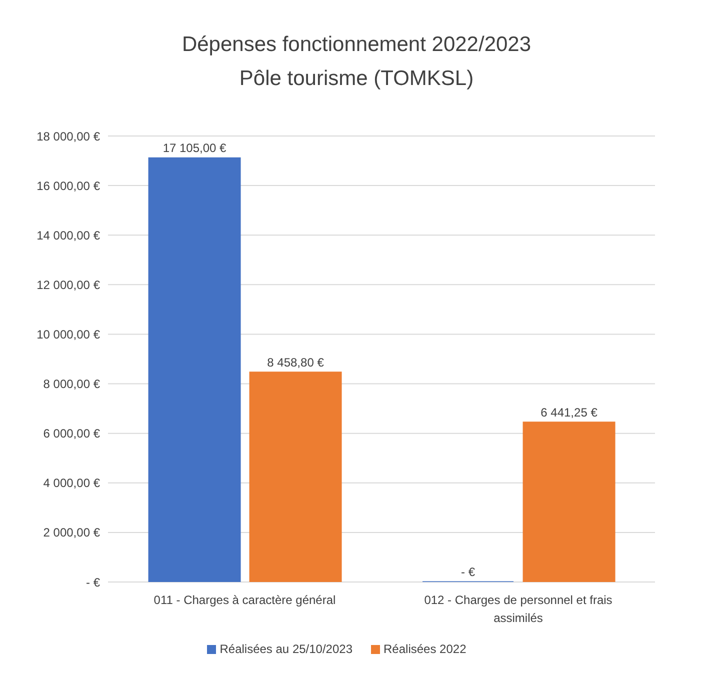 The image size is (713, 688). Describe the element at coordinates (68, 285) in the screenshot. I see `y-tick-label: 12 000,00 €` at that location.